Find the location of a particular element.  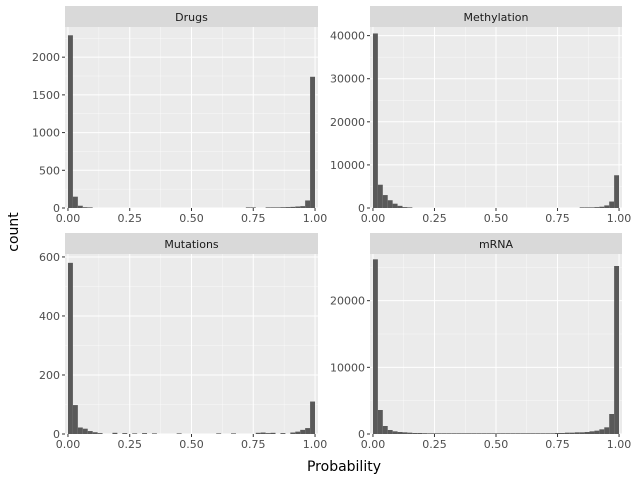

facet-strip-label: Mutations is located at coordinates (191, 244).